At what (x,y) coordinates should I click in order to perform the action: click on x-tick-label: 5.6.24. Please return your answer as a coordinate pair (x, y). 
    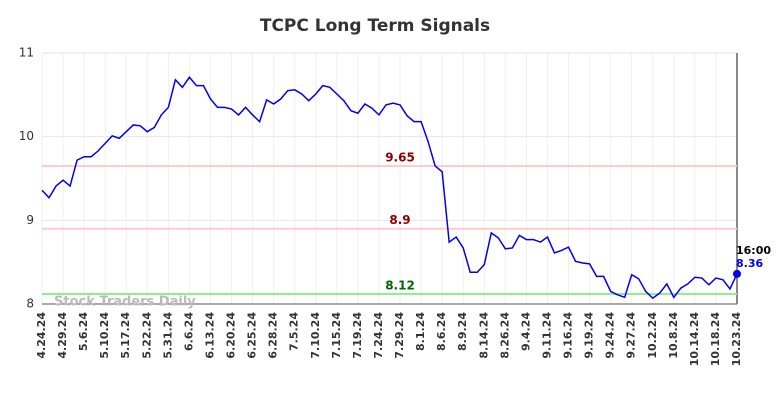
    Looking at the image, I should click on (83, 331).